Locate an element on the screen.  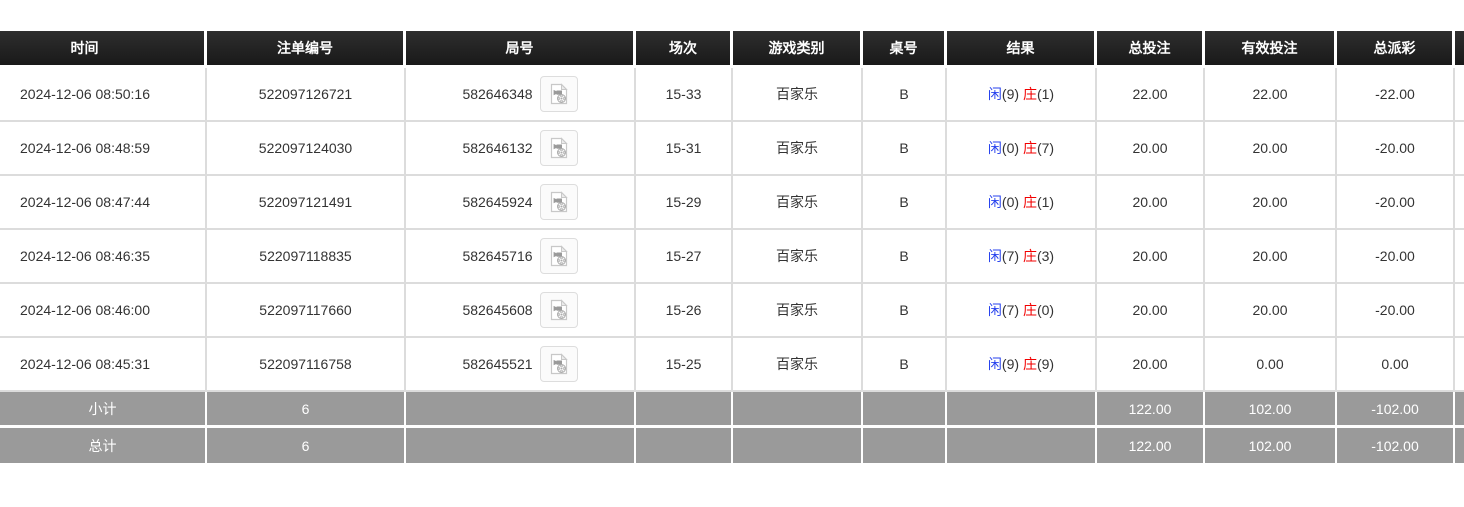
round-id-cell: 582646348 is located at coordinates (521, 95).